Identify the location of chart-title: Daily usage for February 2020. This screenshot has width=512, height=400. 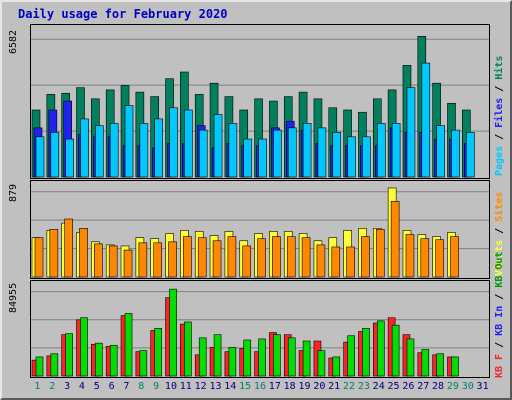
(123, 14).